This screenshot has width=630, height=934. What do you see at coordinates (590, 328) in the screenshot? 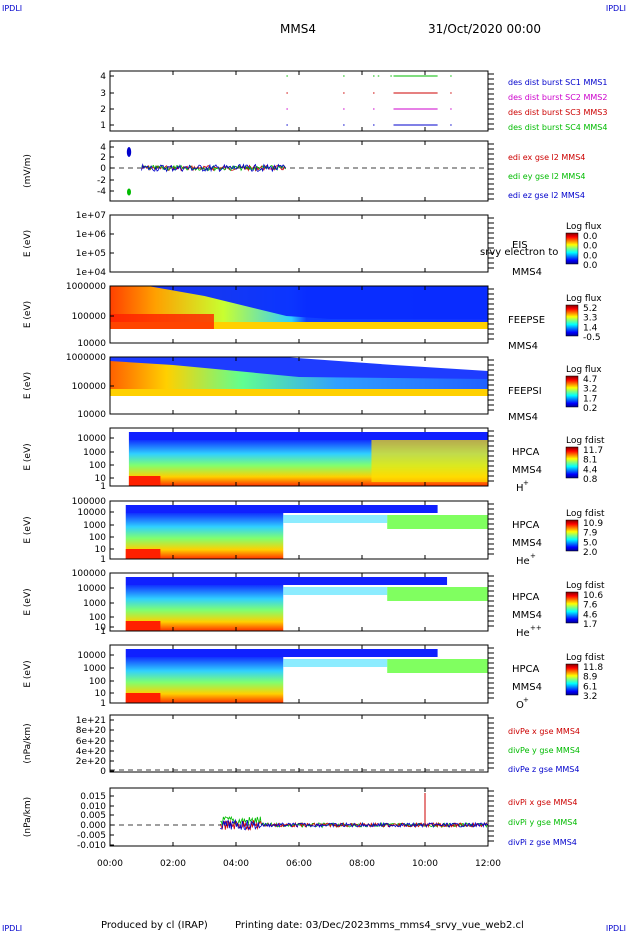
I see `colorbar-tick-label: 1.4` at bounding box center [590, 328].